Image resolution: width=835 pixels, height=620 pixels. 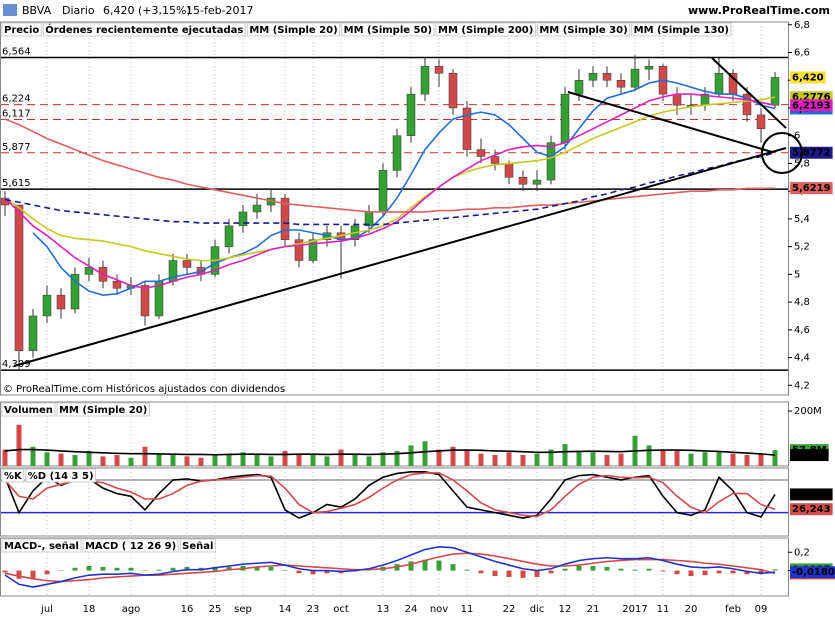 What do you see at coordinates (782, 153) in the screenshot?
I see `highlight-circle` at bounding box center [782, 153].